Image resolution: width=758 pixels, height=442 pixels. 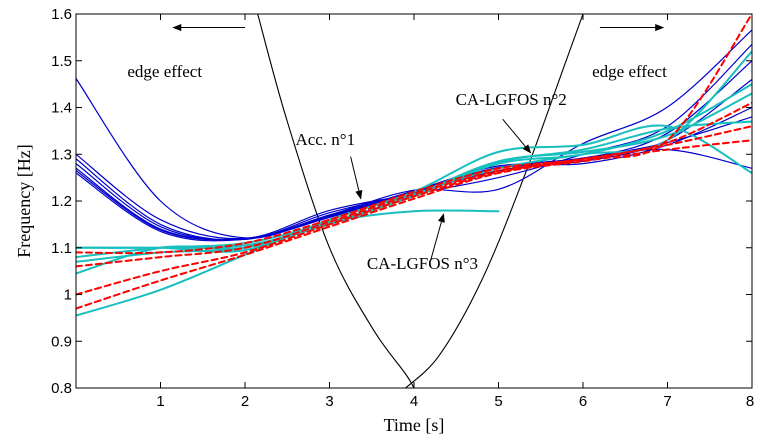 What do you see at coordinates (356, 178) in the screenshot?
I see `arrow-acc1` at bounding box center [356, 178].